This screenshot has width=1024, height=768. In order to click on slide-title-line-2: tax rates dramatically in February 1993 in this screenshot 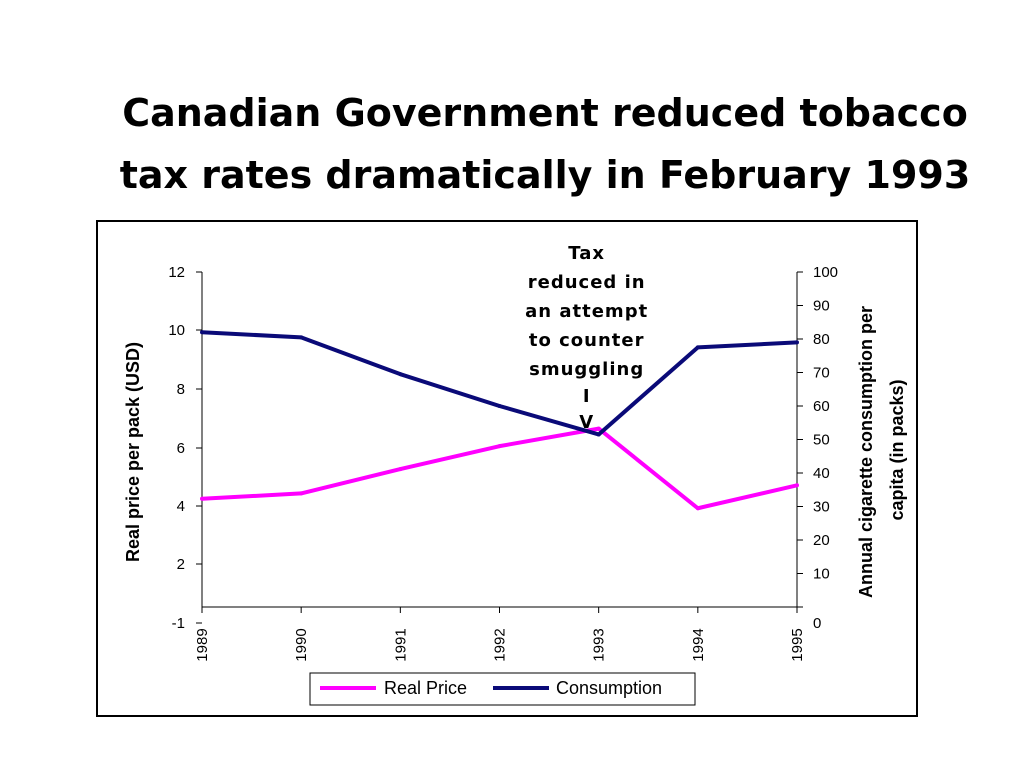, I will do `click(545, 175)`.